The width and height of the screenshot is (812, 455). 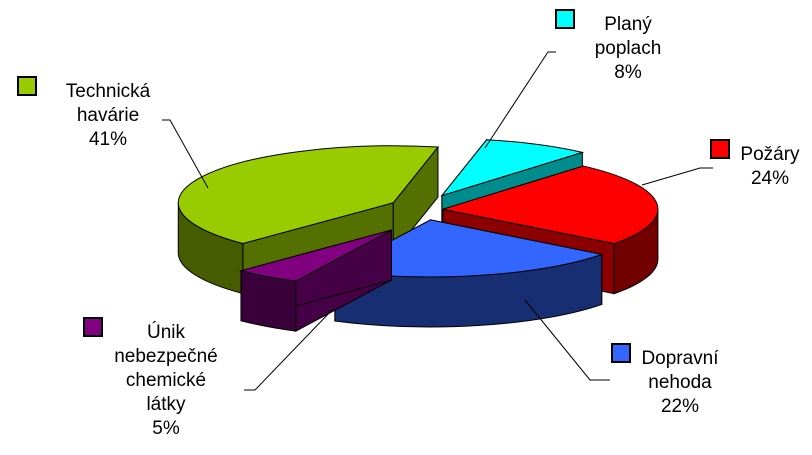 I want to click on slice-percent-label: 41%, so click(x=108, y=139).